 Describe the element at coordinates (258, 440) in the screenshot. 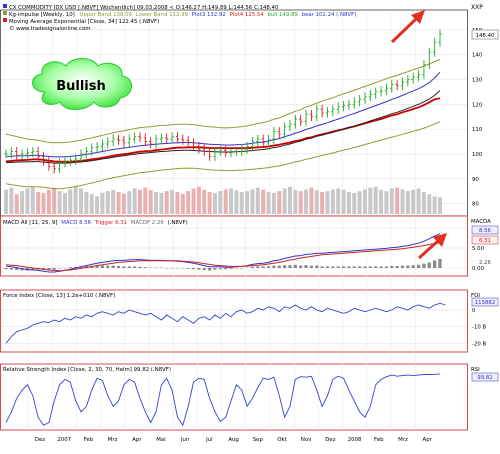

I see `x-tick-label: Sep` at that location.